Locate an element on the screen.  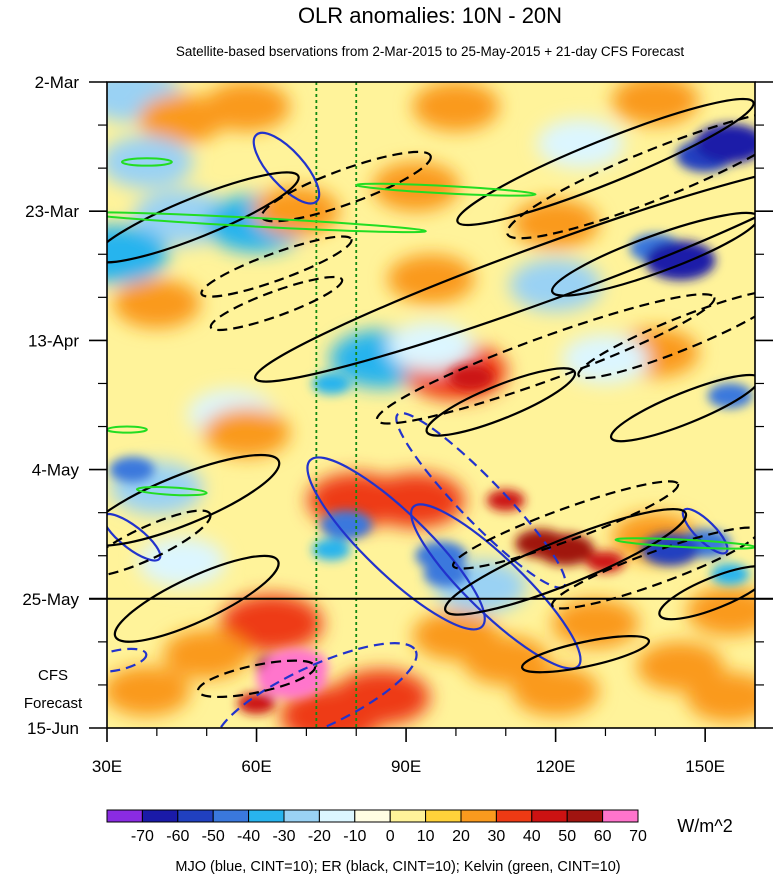
x-tick-label: 120E is located at coordinates (556, 766).